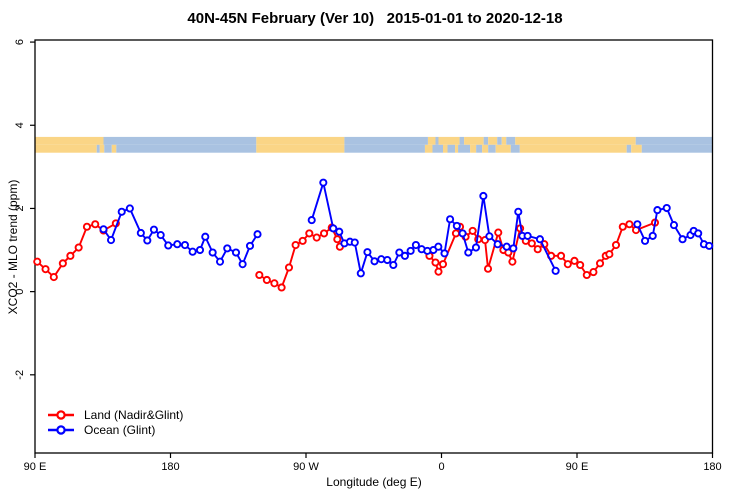  I want to click on x-tick-label: 90 W, so click(306, 467).